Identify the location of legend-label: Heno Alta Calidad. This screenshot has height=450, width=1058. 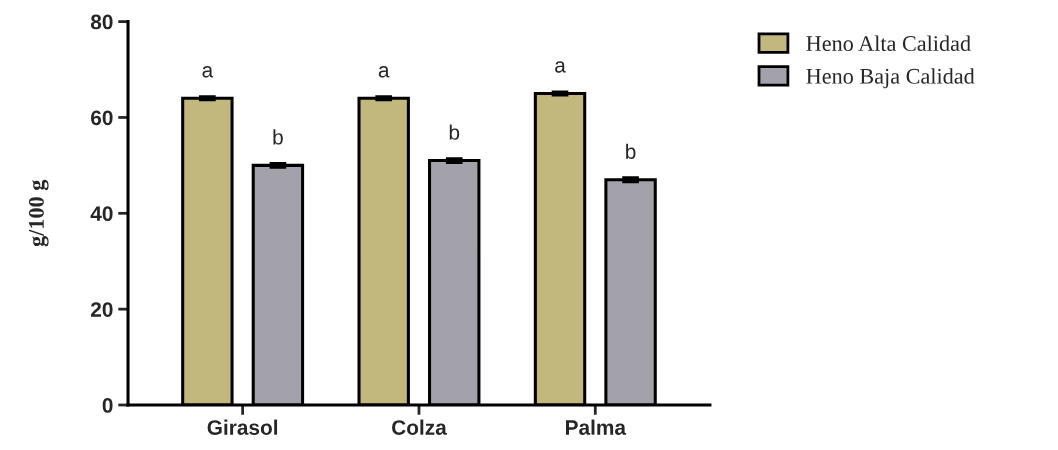
(888, 43).